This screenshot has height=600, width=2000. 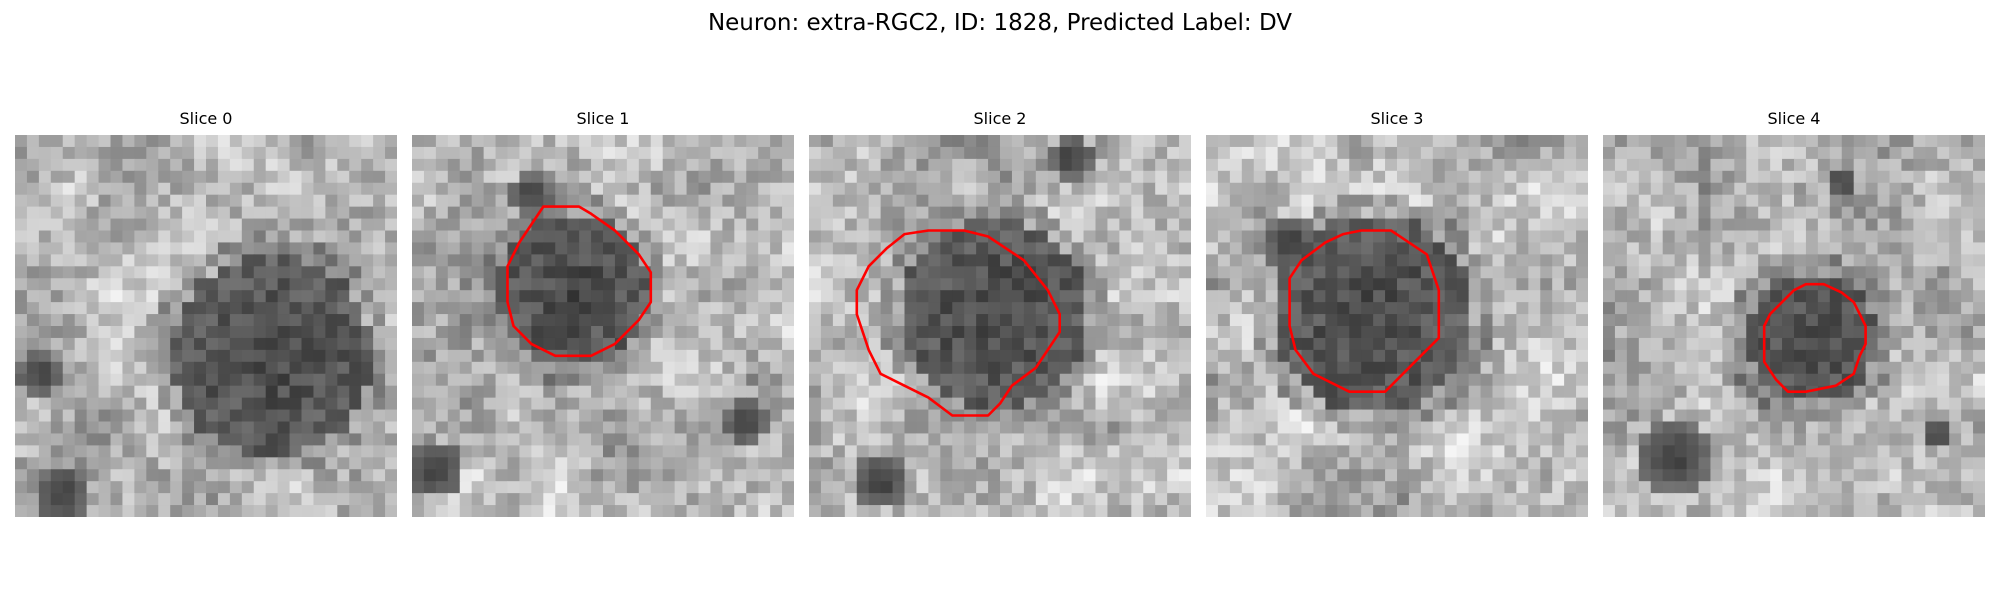 I want to click on slice-2-image, so click(x=1000, y=326).